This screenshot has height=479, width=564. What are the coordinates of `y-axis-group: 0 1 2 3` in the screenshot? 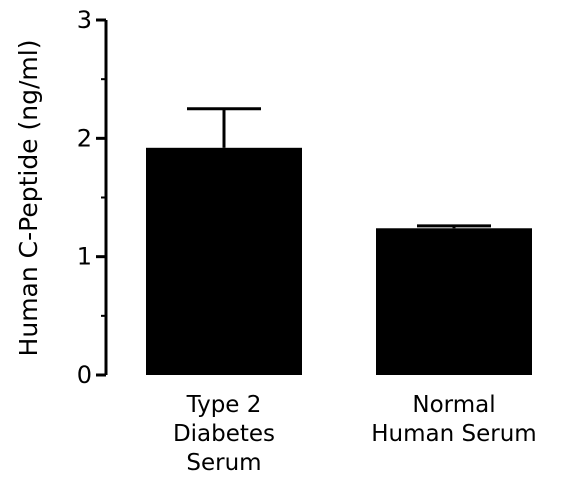 It's located at (92, 197).